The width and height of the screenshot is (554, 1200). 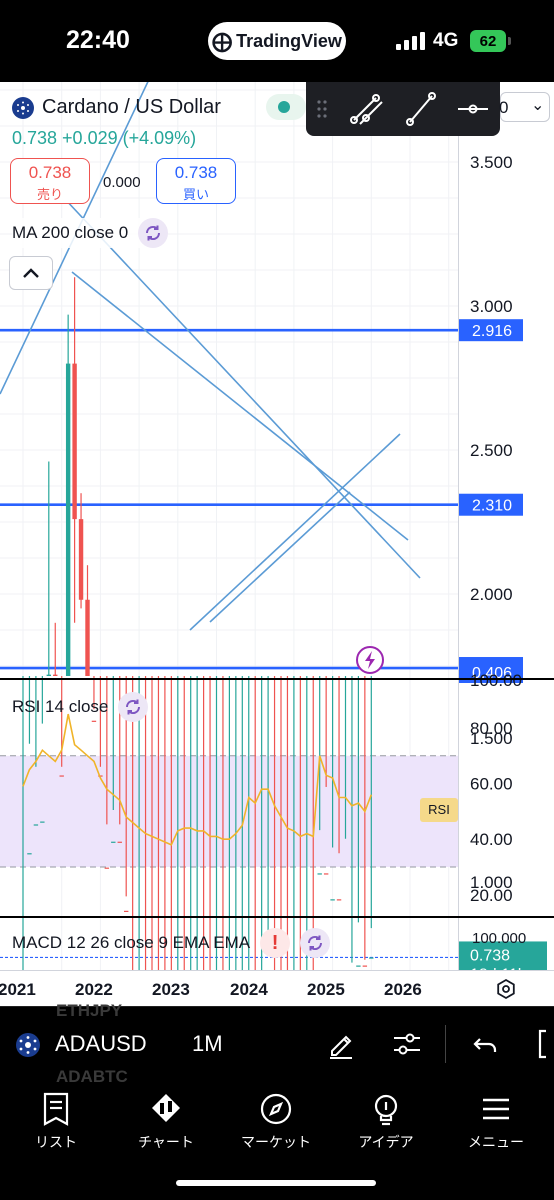 I want to click on menu-icon, so click(x=496, y=1109).